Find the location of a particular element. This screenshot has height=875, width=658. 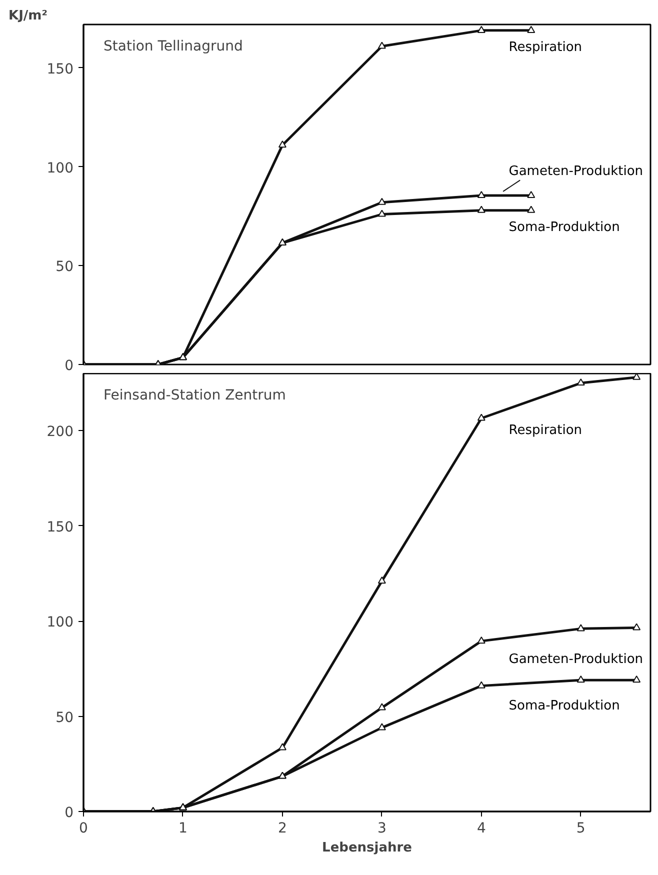

x-tick-label: 5 is located at coordinates (581, 828).